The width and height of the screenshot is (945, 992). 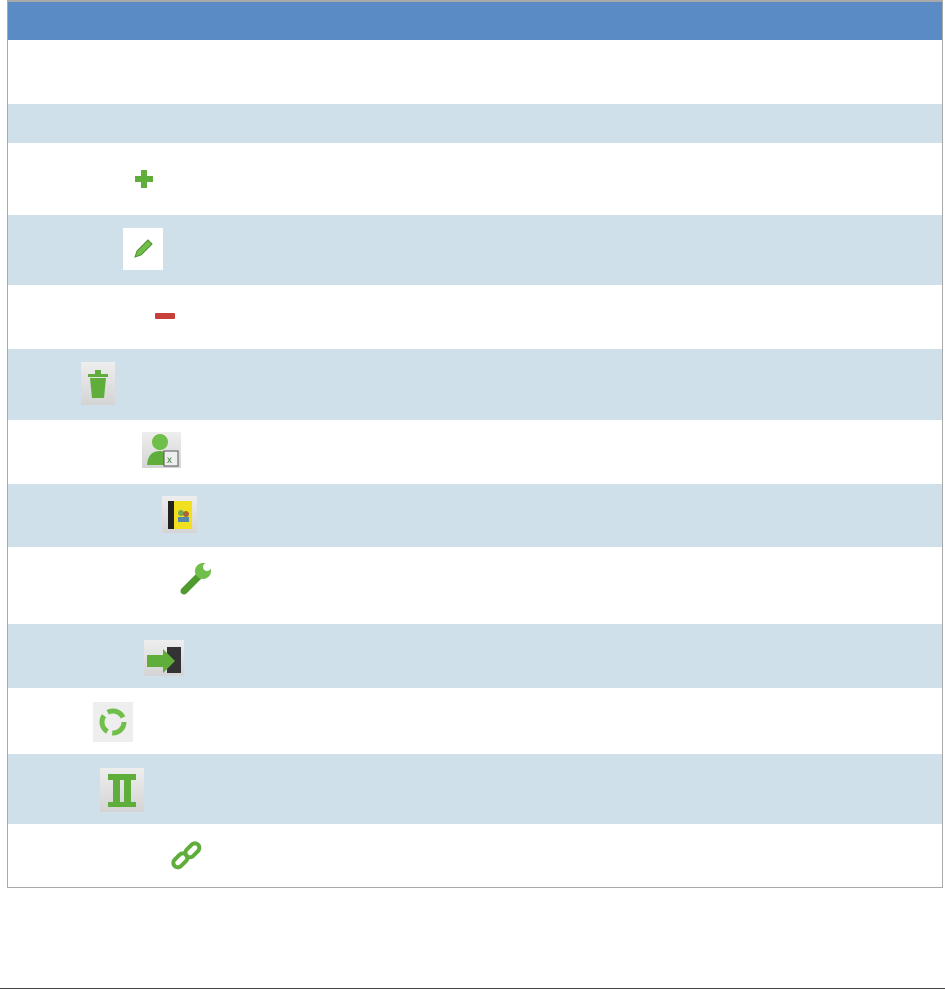 I want to click on user-excel-export-icon: x, so click(x=161, y=450).